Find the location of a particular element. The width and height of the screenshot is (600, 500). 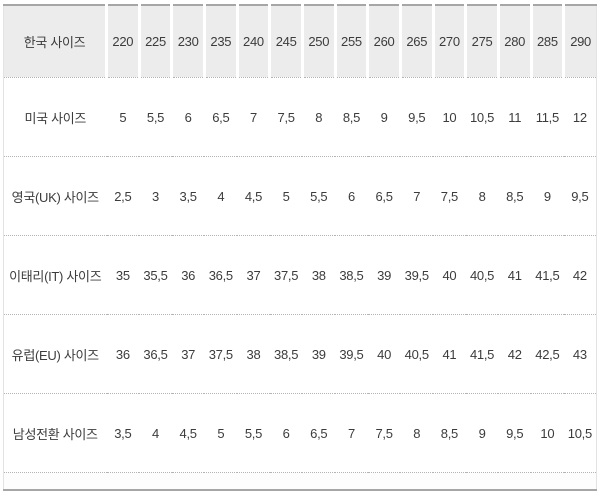

size-cell: 255 is located at coordinates (350, 41).